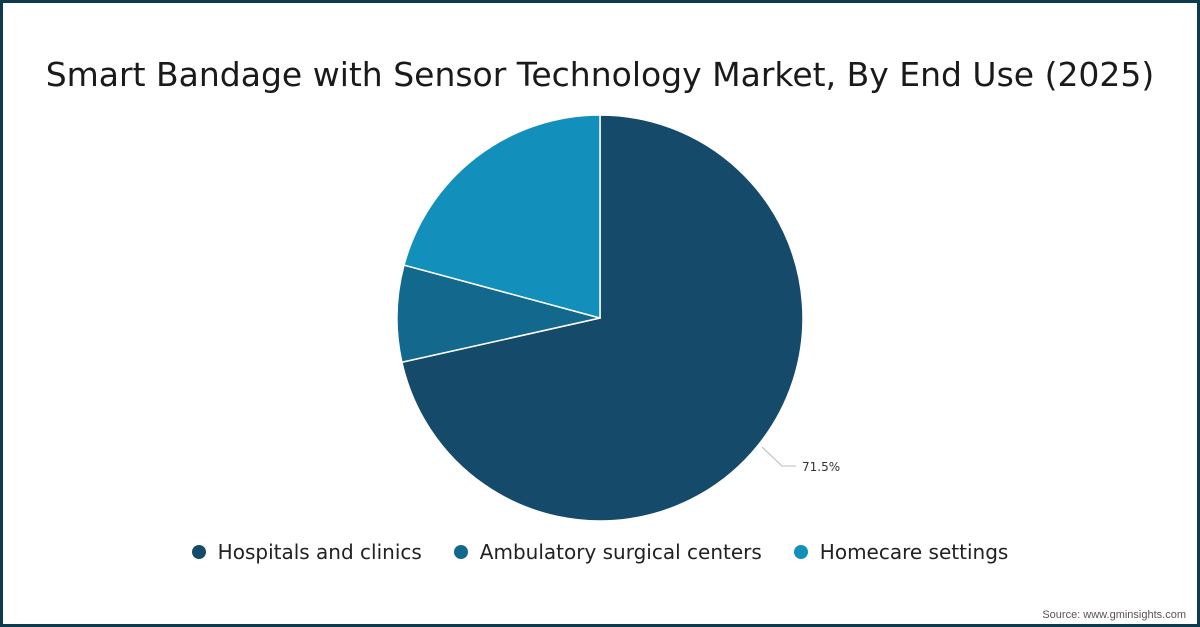  Describe the element at coordinates (498, 314) in the screenshot. I see `pie-slice-ambulatory-surgical-centers` at that location.